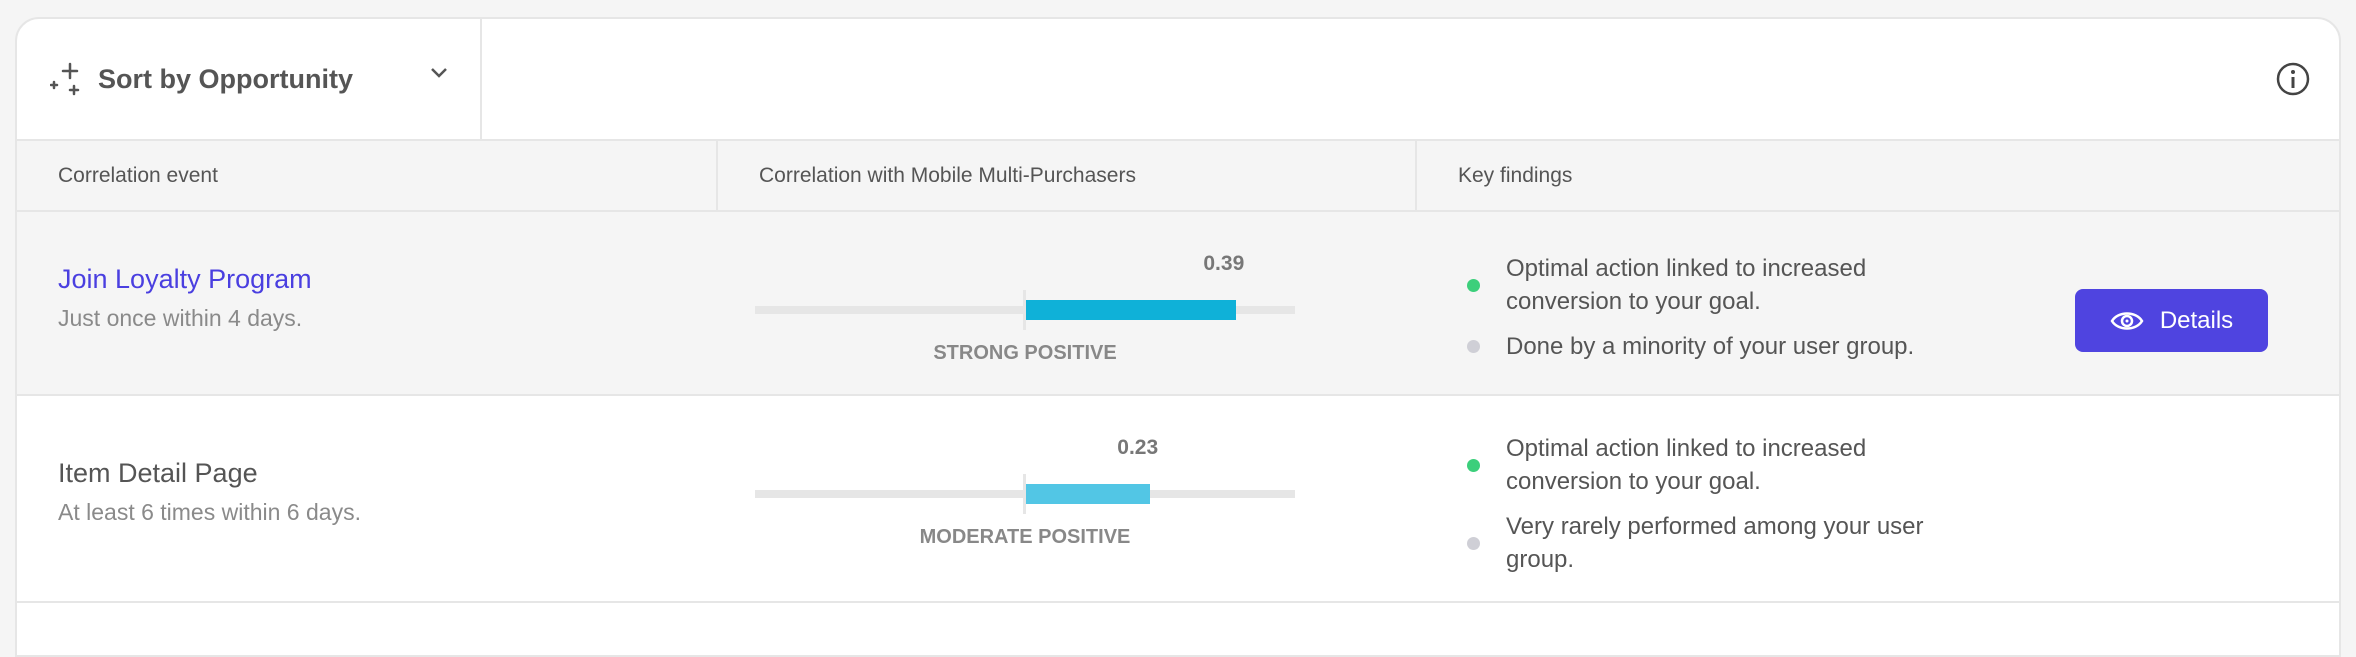 This screenshot has width=2356, height=657. Describe the element at coordinates (65, 79) in the screenshot. I see `sparkles-icon` at that location.